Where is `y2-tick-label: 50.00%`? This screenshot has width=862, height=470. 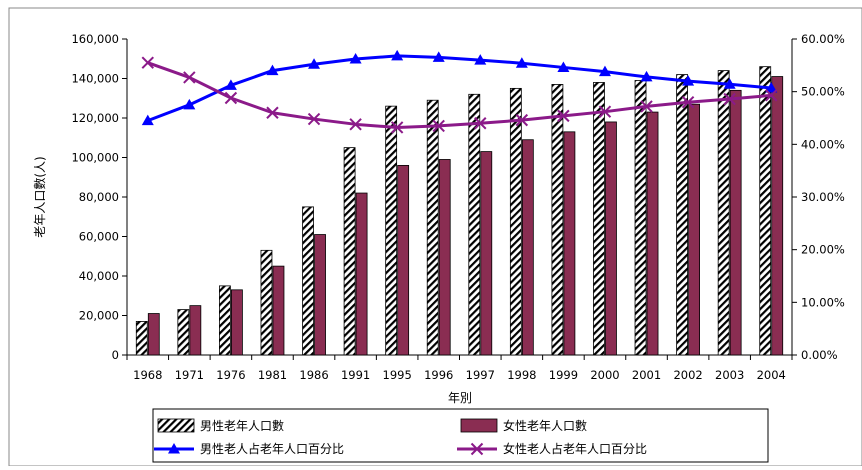 y2-tick-label: 50.00% is located at coordinates (823, 92).